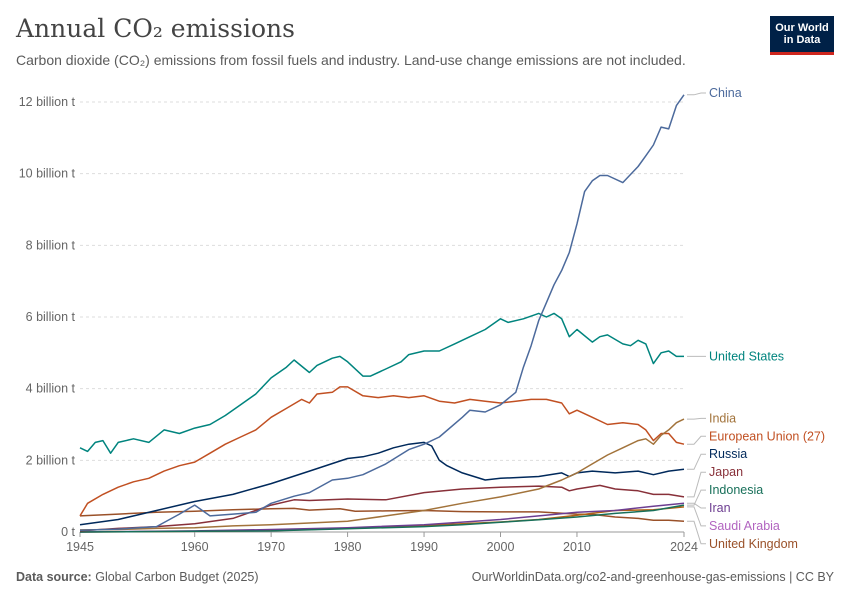 This screenshot has height=600, width=850. I want to click on series-line-united-kingdom, so click(382, 515).